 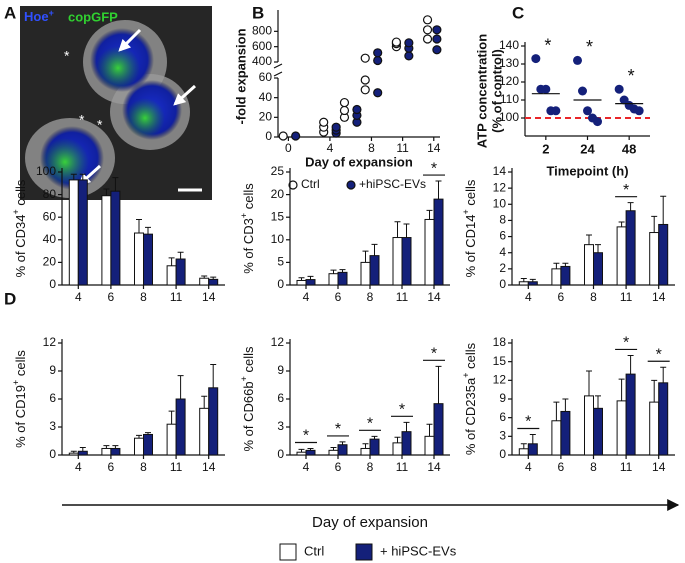 What do you see at coordinates (10, 298) in the screenshot?
I see `panel-label: D` at bounding box center [10, 298].